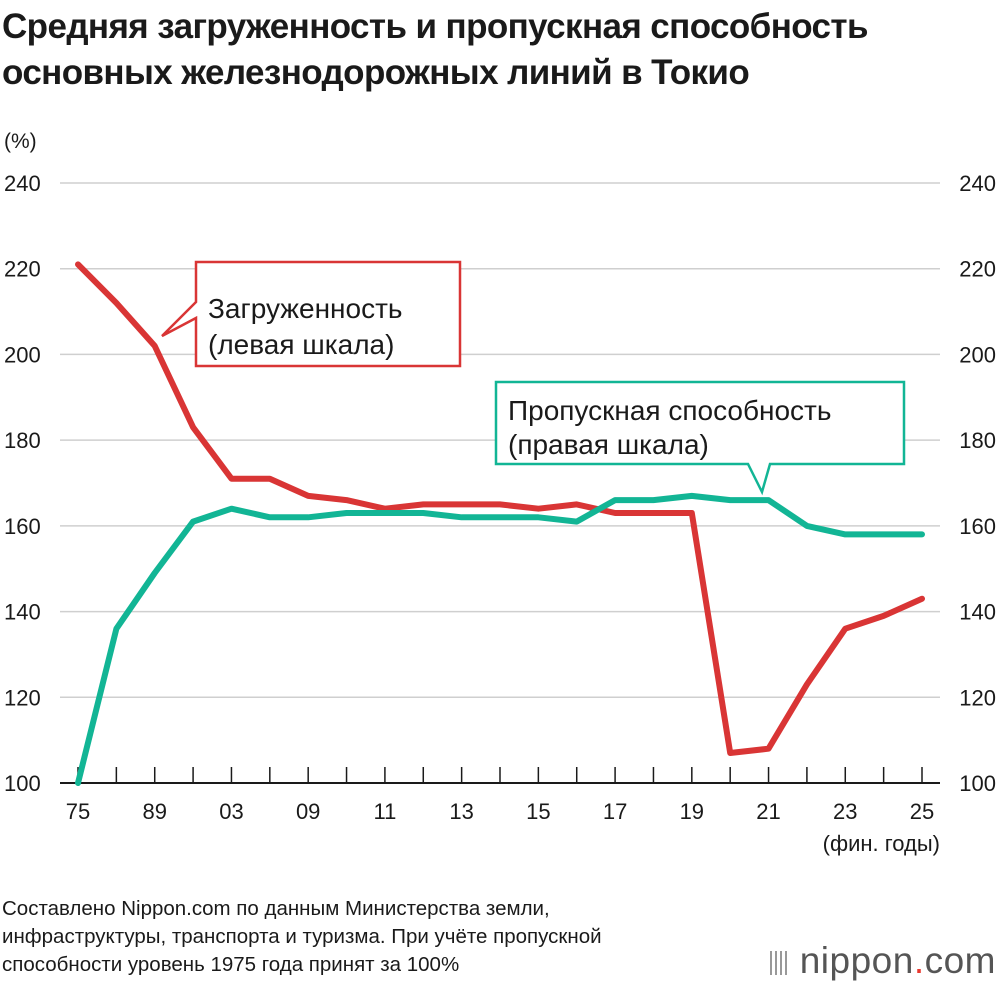 The image size is (1000, 984). Describe the element at coordinates (538, 811) in the screenshot. I see `x-tick-label-15: 15` at that location.